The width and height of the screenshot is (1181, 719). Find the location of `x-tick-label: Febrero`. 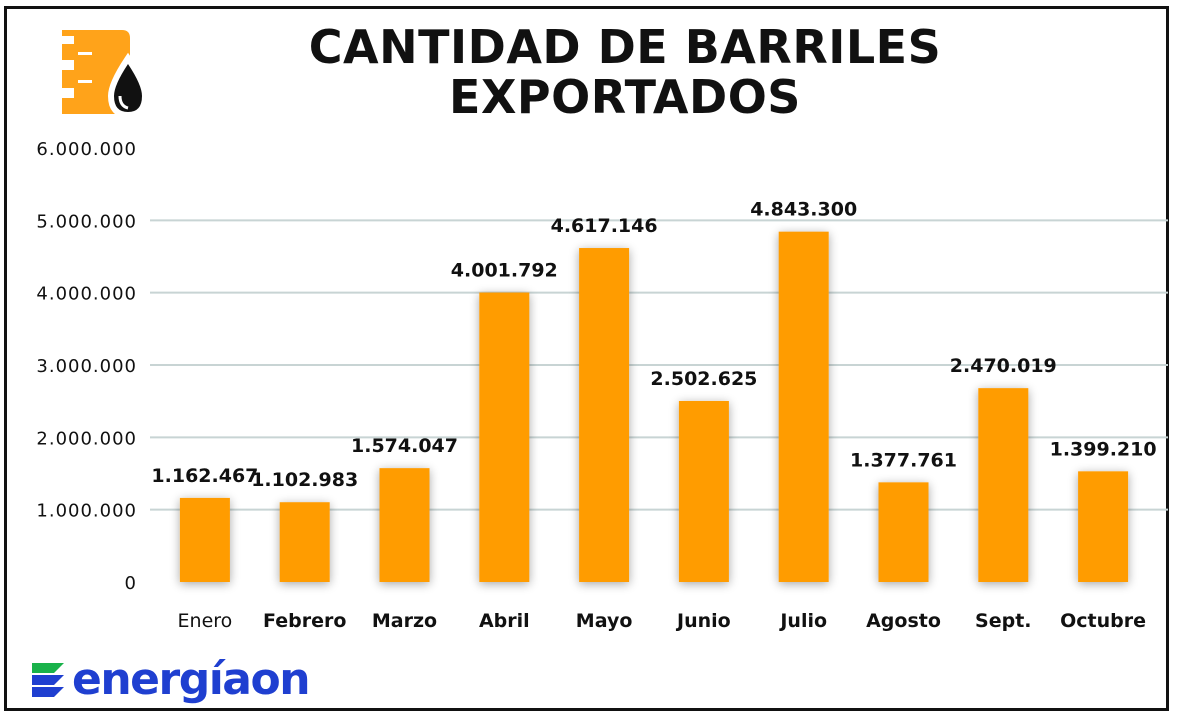

x-tick-label: Febrero is located at coordinates (304, 621).